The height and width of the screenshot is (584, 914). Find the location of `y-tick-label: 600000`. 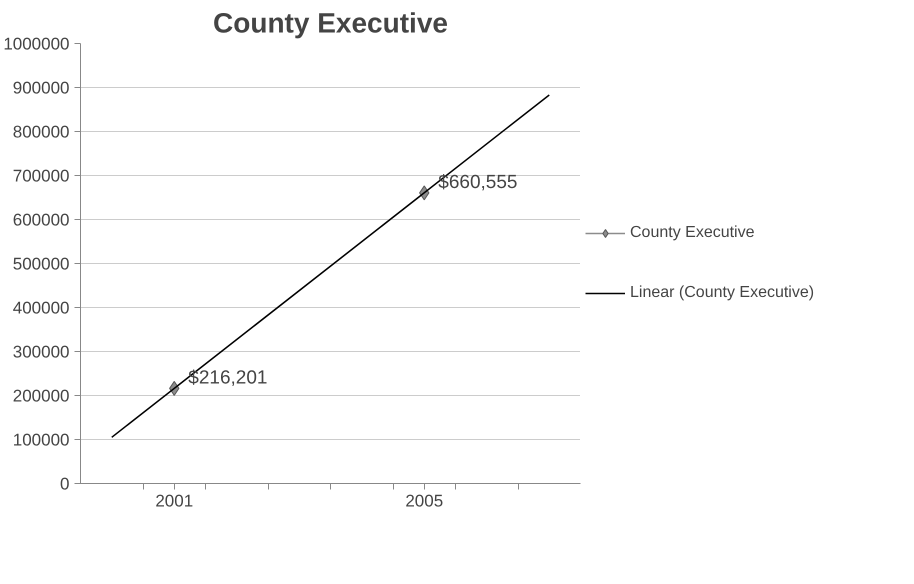

y-tick-label: 600000 is located at coordinates (41, 220).